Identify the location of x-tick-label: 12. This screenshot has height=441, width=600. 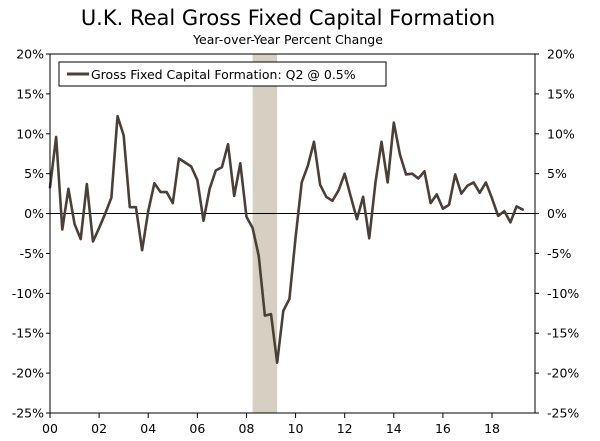
(345, 428).